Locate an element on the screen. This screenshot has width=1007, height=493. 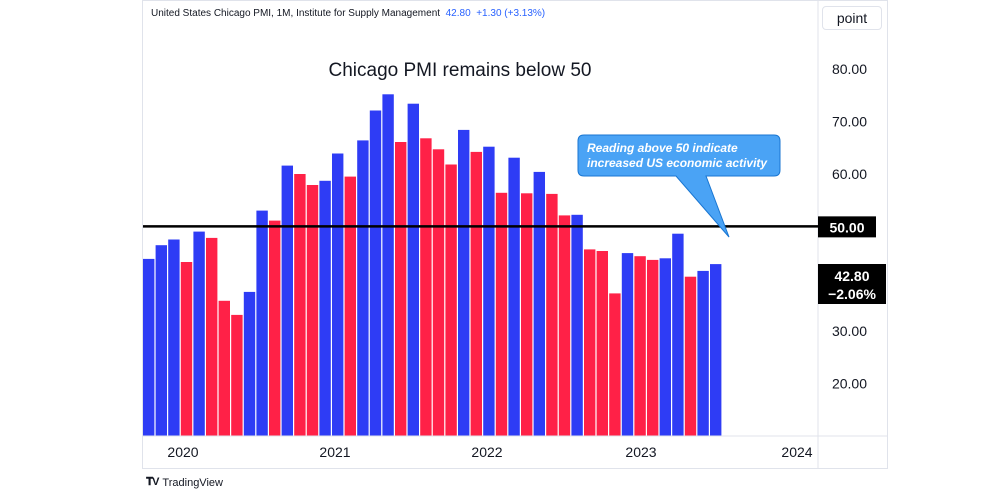
y-tick-label: 80.00 is located at coordinates (849, 69).